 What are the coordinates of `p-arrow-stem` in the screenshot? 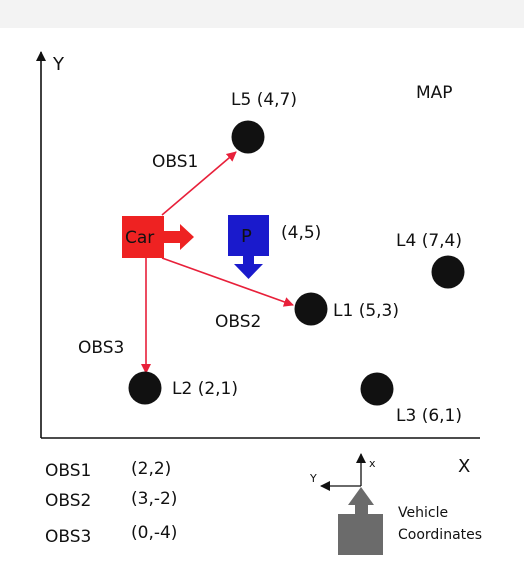 It's located at (248, 260).